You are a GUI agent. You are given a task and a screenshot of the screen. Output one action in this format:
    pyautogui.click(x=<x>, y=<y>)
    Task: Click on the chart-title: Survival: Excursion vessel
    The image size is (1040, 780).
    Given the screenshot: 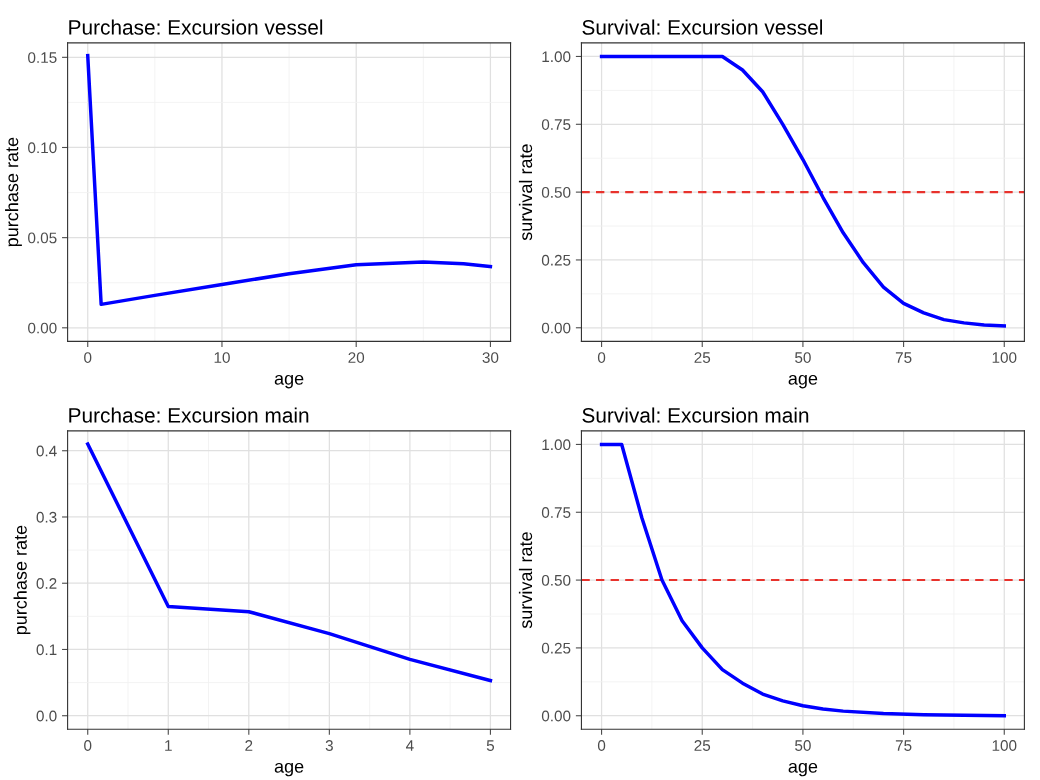 What is the action you would take?
    pyautogui.click(x=702, y=27)
    